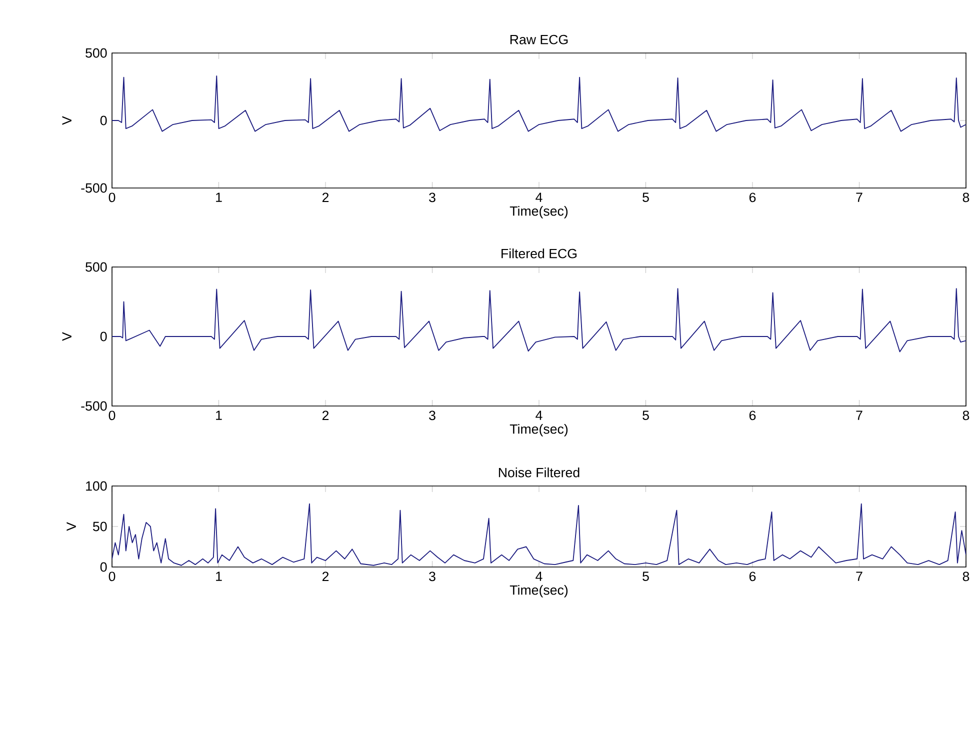 The width and height of the screenshot is (976, 749). I want to click on chart-title: Raw ECG, so click(539, 39).